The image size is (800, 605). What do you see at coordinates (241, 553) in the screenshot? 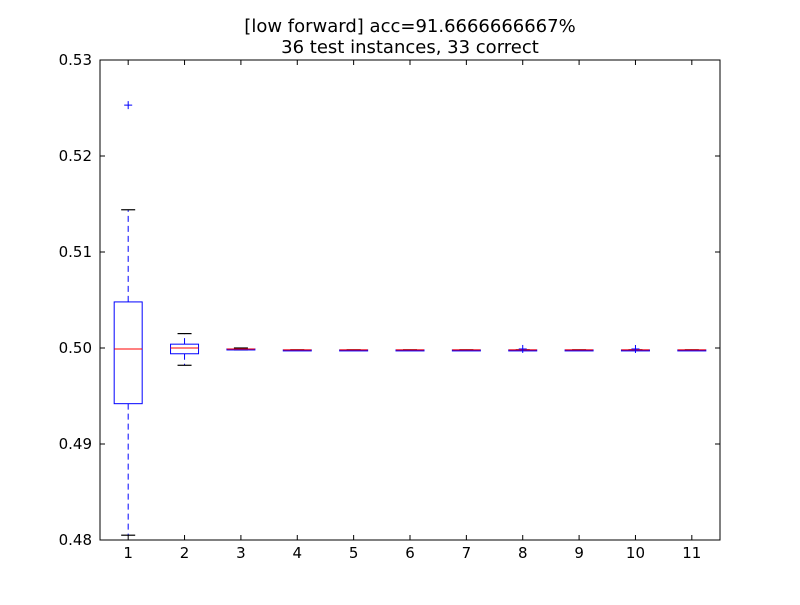
I see `x-tick-label: 3` at bounding box center [241, 553].